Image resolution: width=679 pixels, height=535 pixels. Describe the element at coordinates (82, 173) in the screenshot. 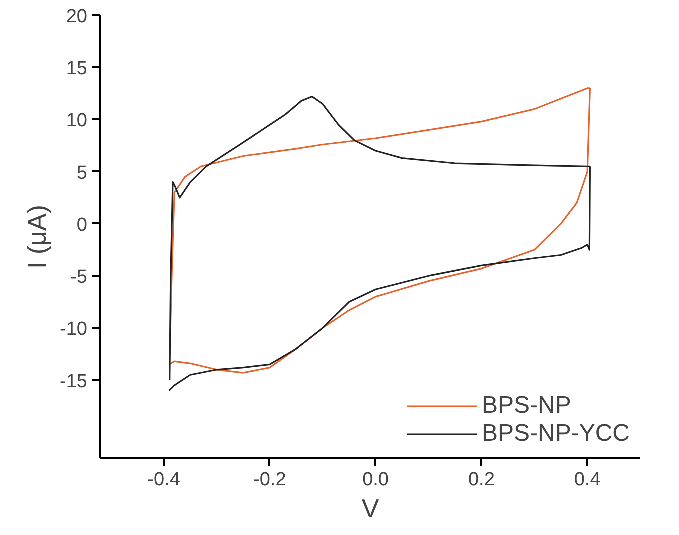

I see `y-tick-label: 5` at that location.